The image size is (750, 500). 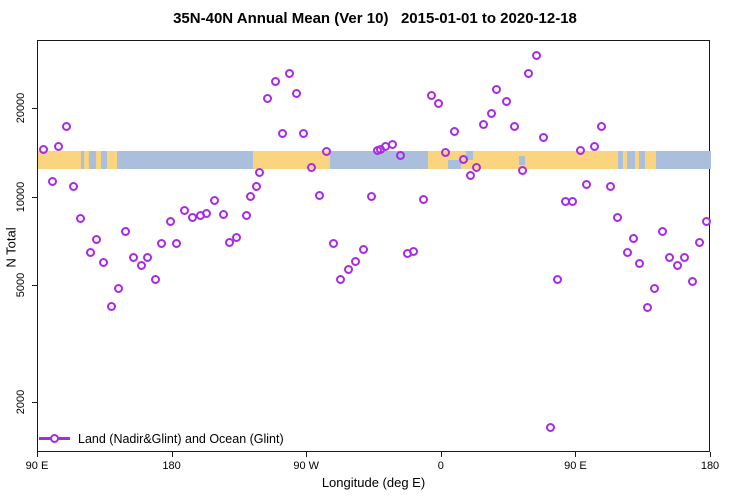 What do you see at coordinates (373, 482) in the screenshot?
I see `x-axis-label: Longitude (deg E)` at bounding box center [373, 482].